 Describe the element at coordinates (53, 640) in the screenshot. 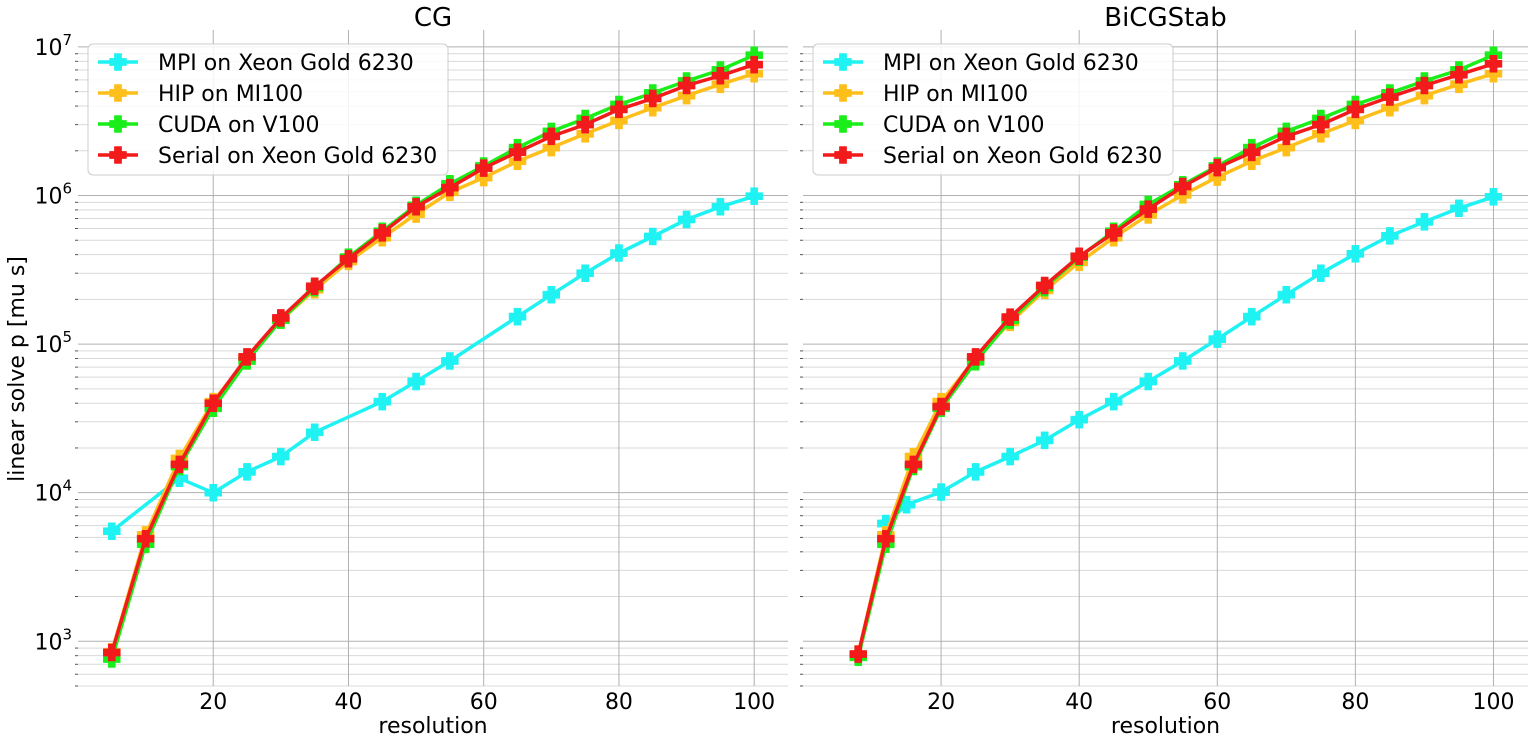

I see `y-tick-label: 10³` at that location.